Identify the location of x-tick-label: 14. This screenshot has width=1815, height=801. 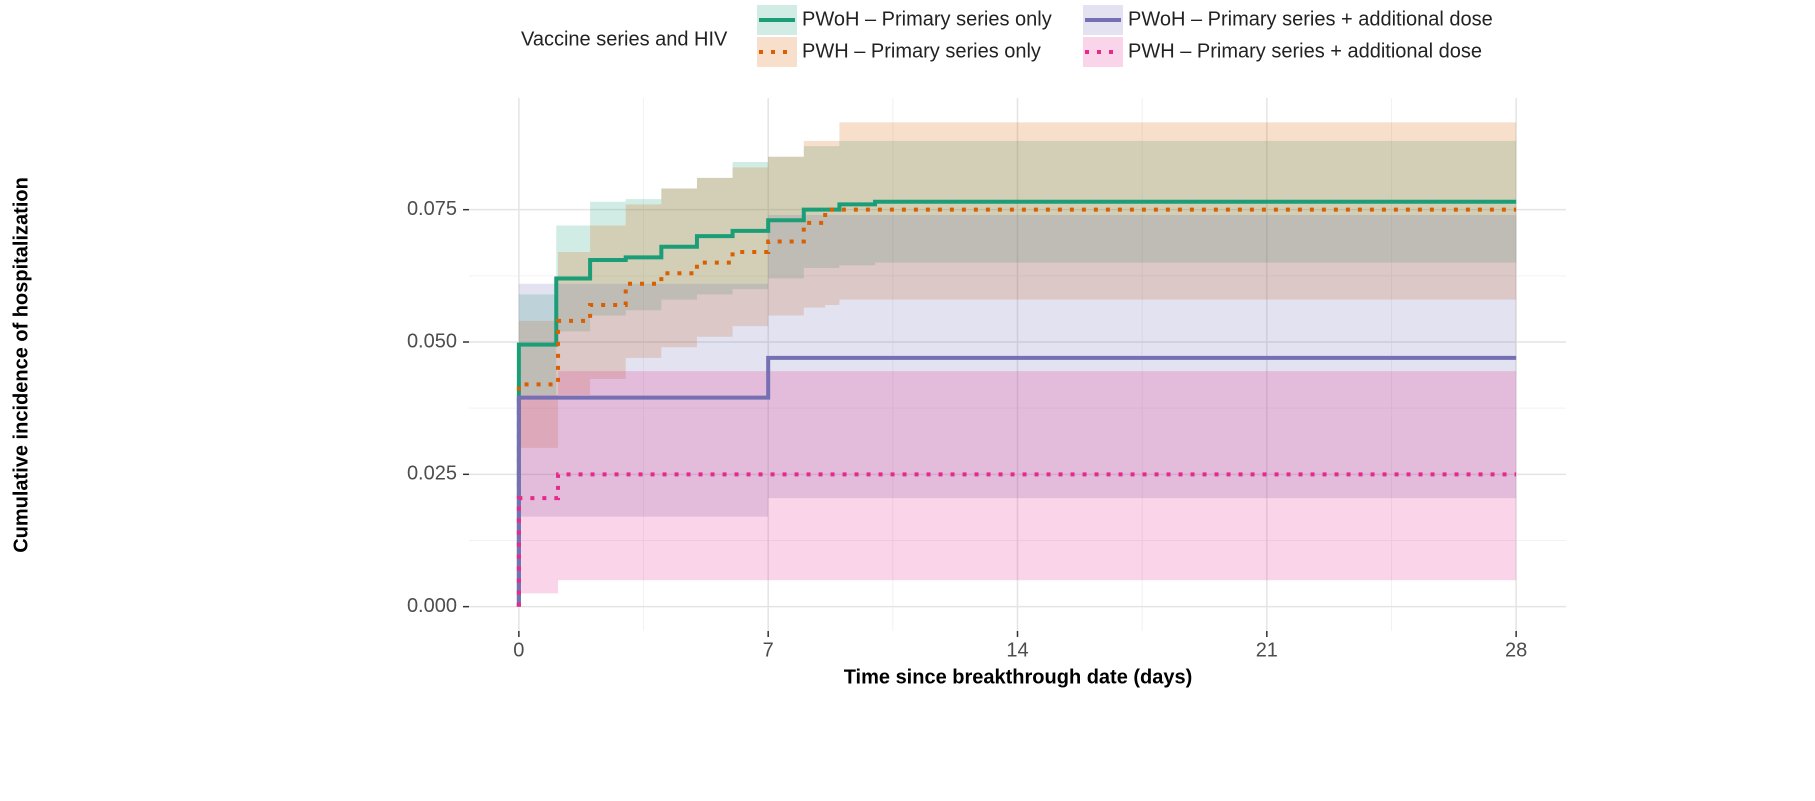
(1017, 650).